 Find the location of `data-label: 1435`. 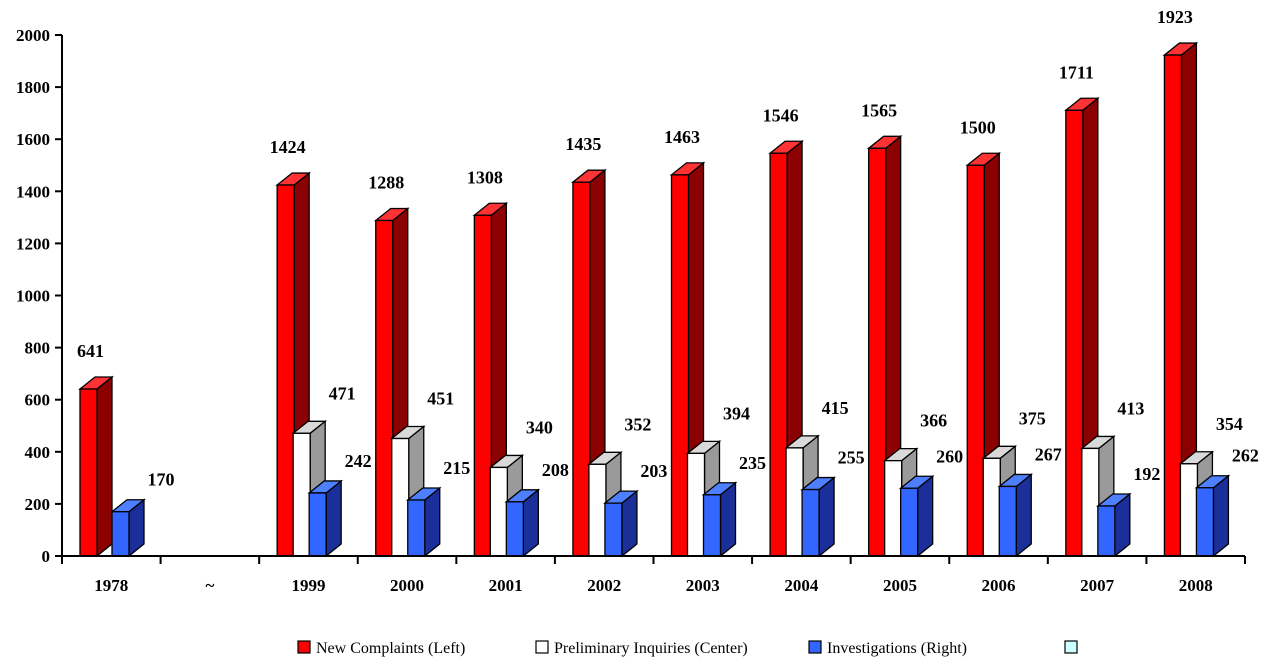

data-label: 1435 is located at coordinates (583, 144).